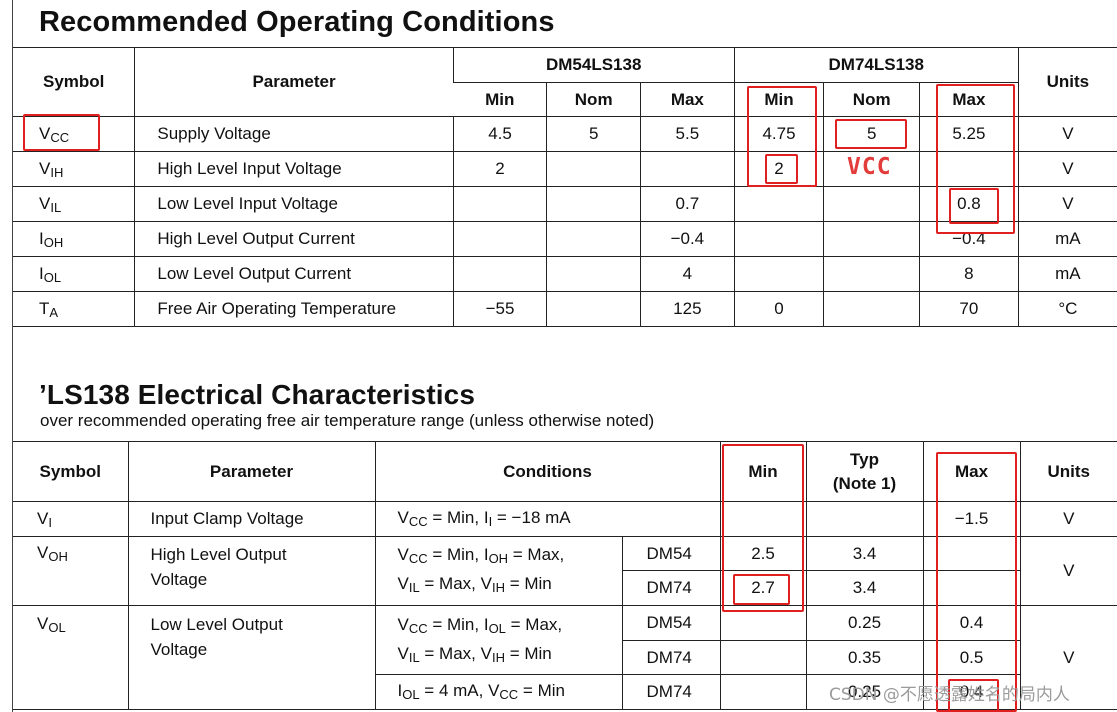 The height and width of the screenshot is (712, 1117). What do you see at coordinates (74, 204) in the screenshot?
I see `symbol-cell: VIL` at bounding box center [74, 204].